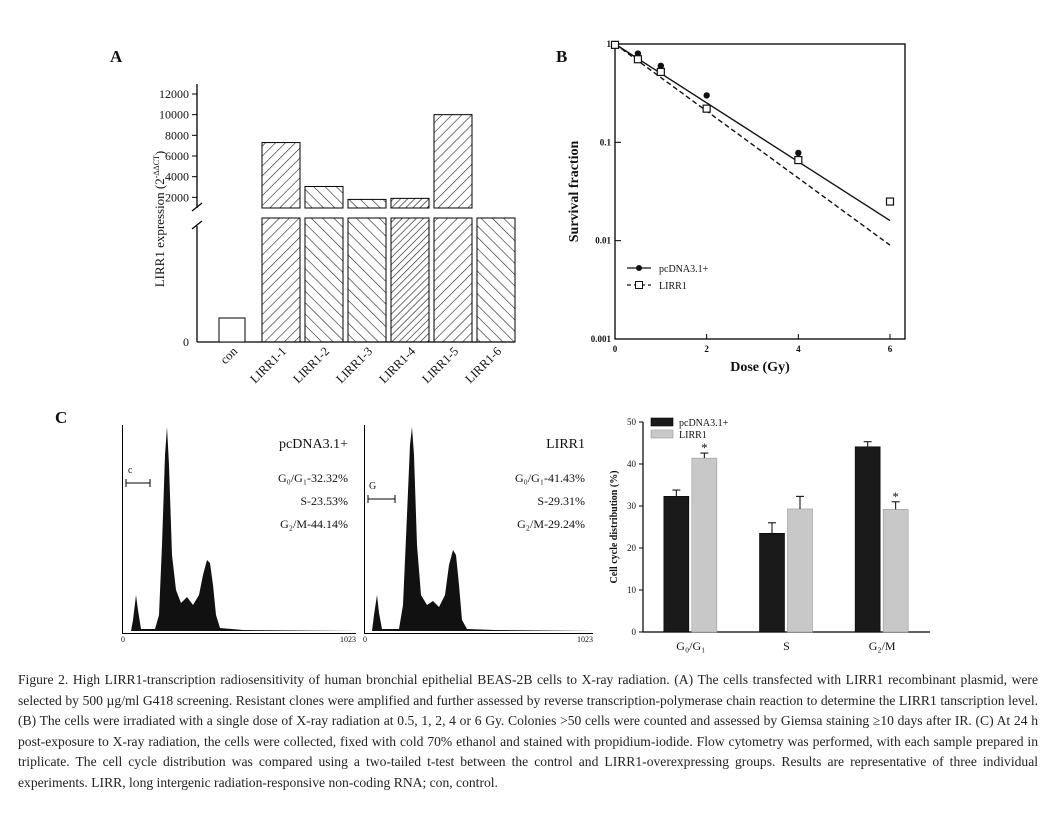 The height and width of the screenshot is (820, 1054). Describe the element at coordinates (632, 422) in the screenshot. I see `y-tick-label: 50` at that location.